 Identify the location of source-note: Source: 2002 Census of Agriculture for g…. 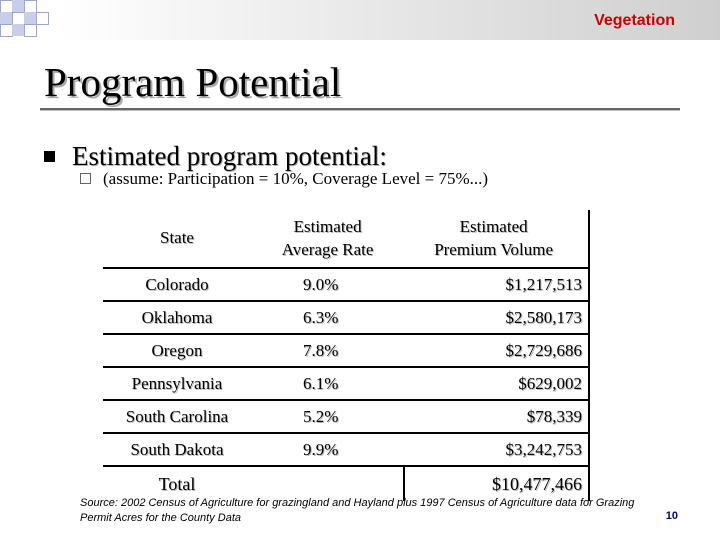
(357, 510).